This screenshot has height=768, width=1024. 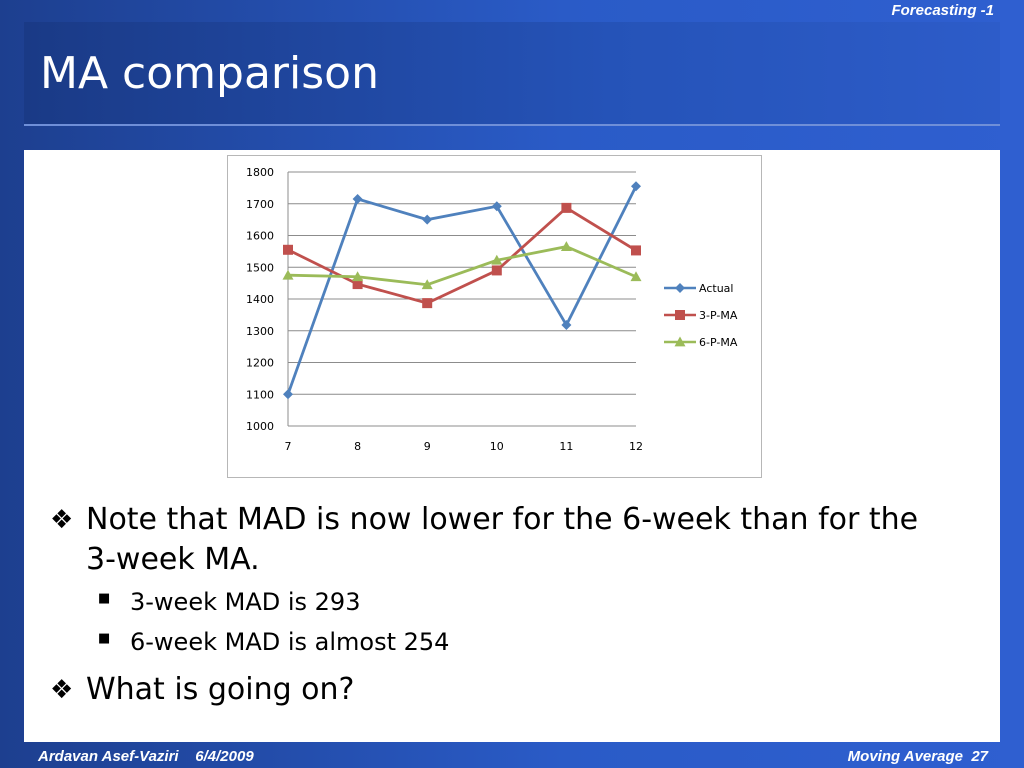 What do you see at coordinates (680, 315) in the screenshot?
I see `legend-marker-3-p-ma` at bounding box center [680, 315].